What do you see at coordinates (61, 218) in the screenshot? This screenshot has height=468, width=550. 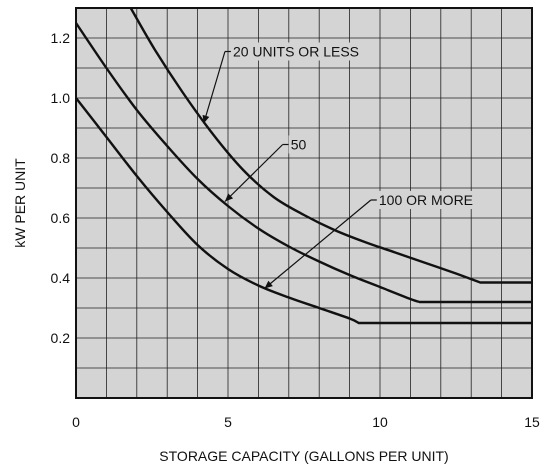 I see `y-tick-label: 0.6` at bounding box center [61, 218].